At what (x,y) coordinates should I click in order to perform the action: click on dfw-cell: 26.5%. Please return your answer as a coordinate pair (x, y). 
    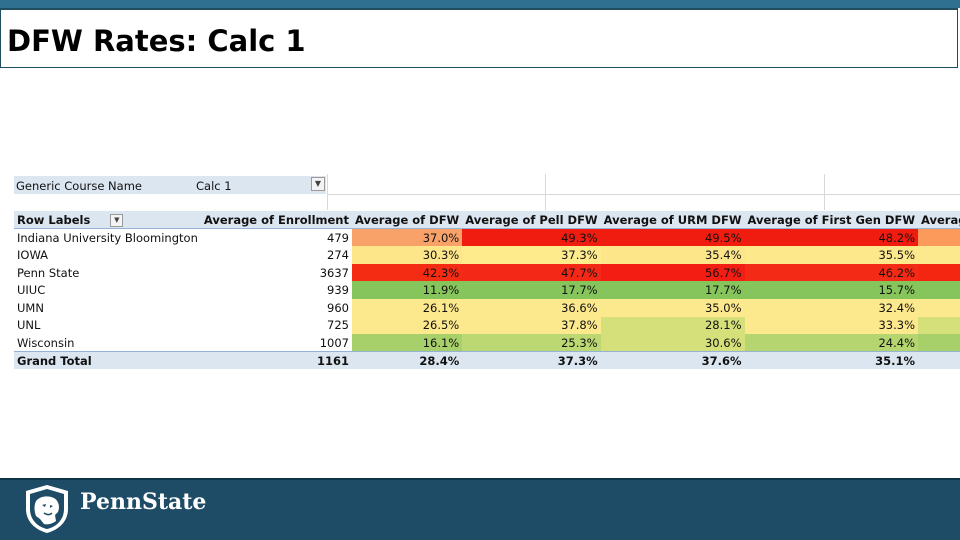
    Looking at the image, I should click on (407, 325).